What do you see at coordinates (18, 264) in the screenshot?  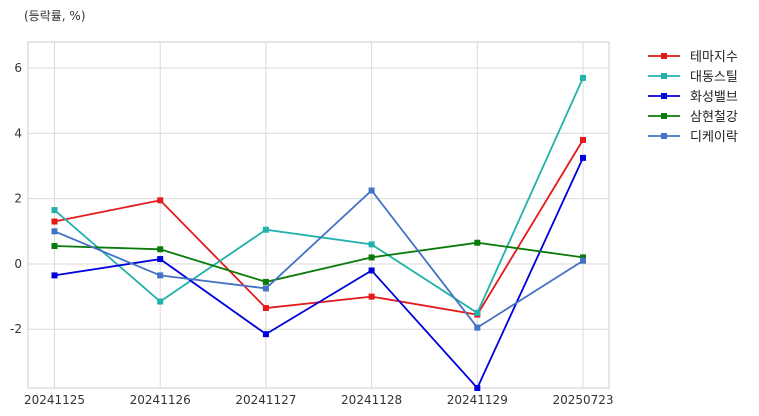 I see `y-tick-label: 0` at bounding box center [18, 264].